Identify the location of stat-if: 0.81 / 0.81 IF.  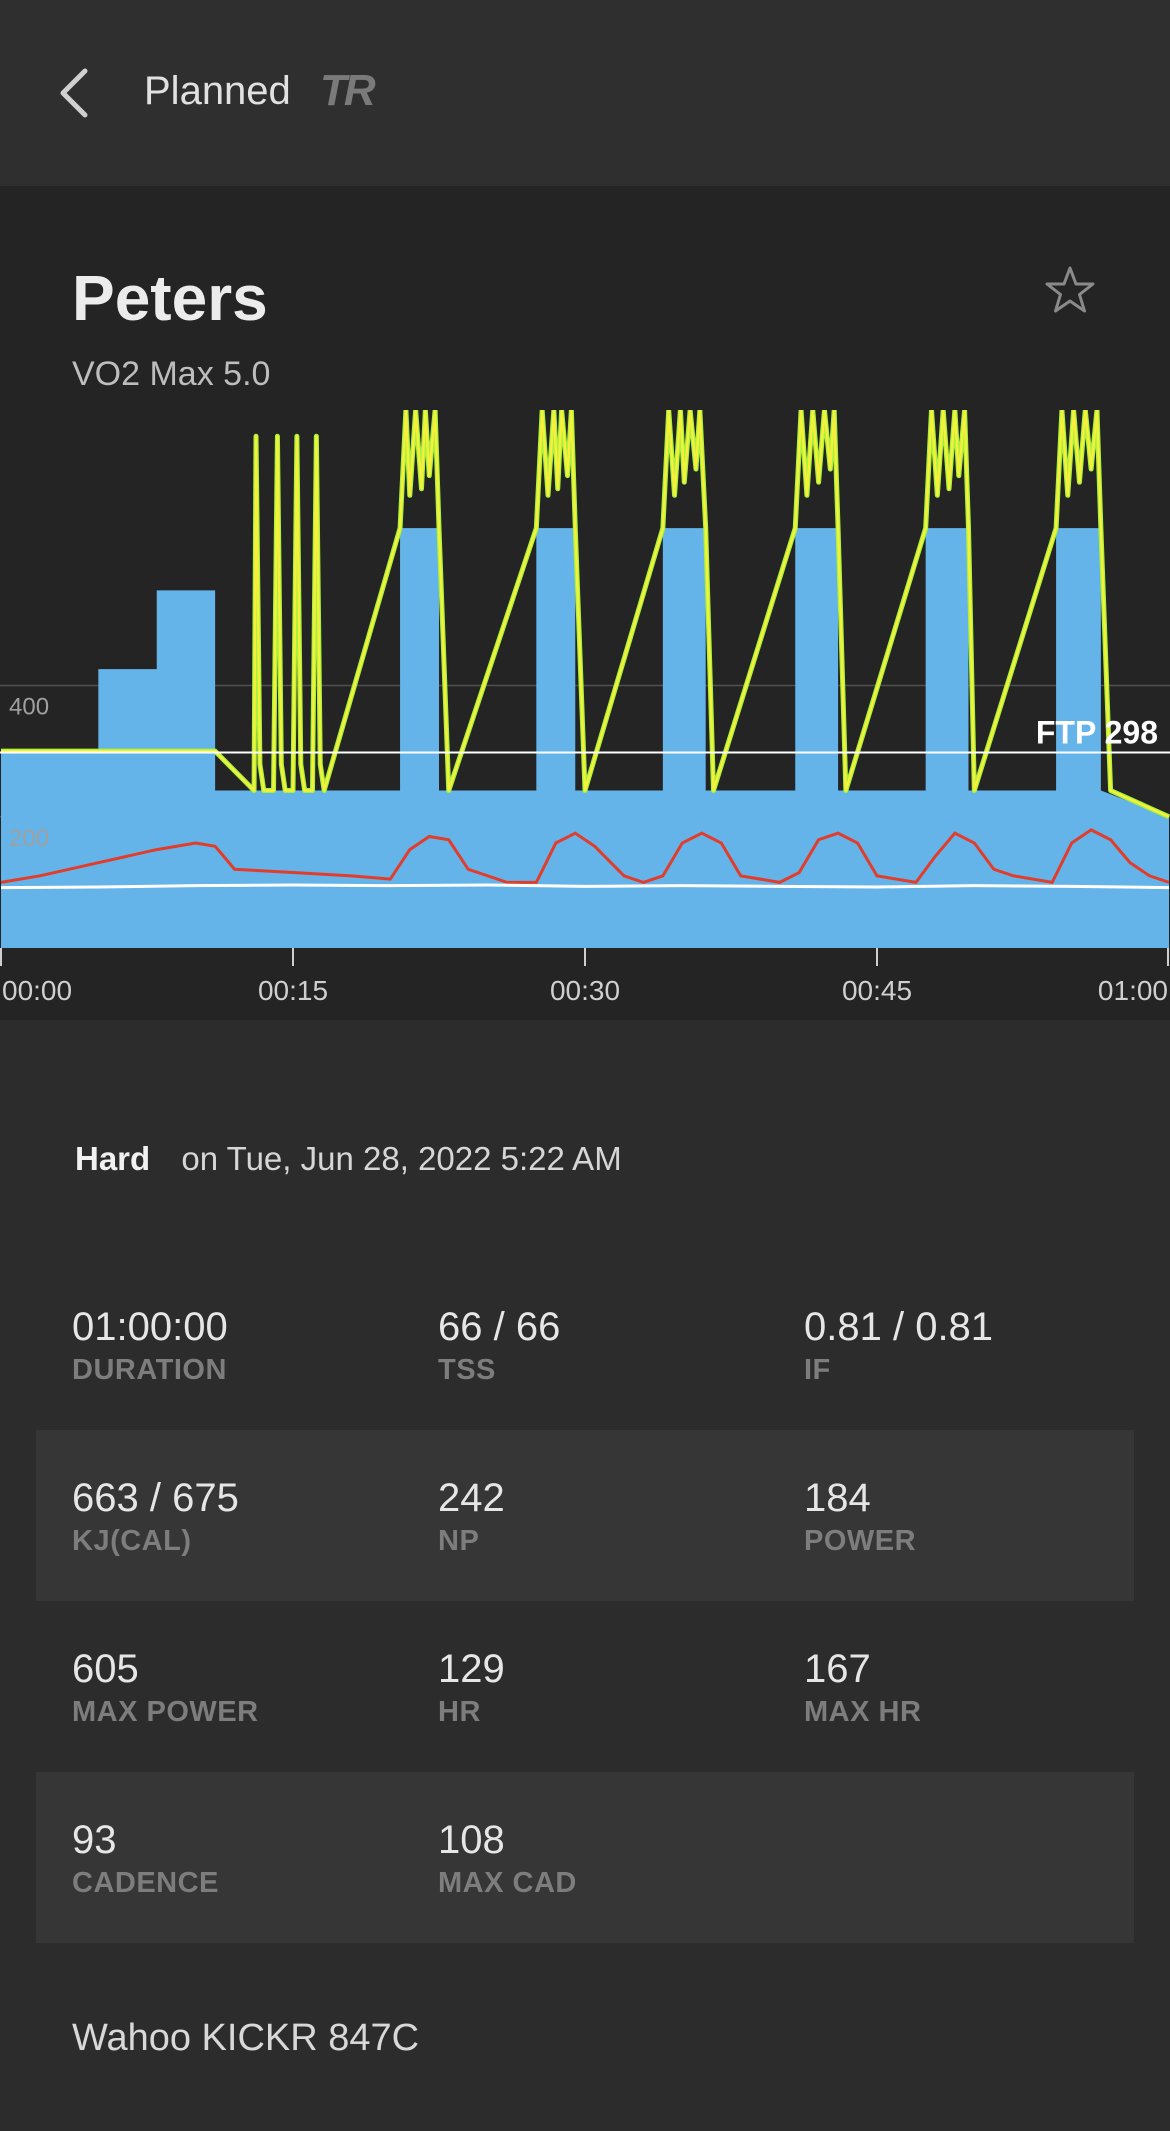
(898, 1345).